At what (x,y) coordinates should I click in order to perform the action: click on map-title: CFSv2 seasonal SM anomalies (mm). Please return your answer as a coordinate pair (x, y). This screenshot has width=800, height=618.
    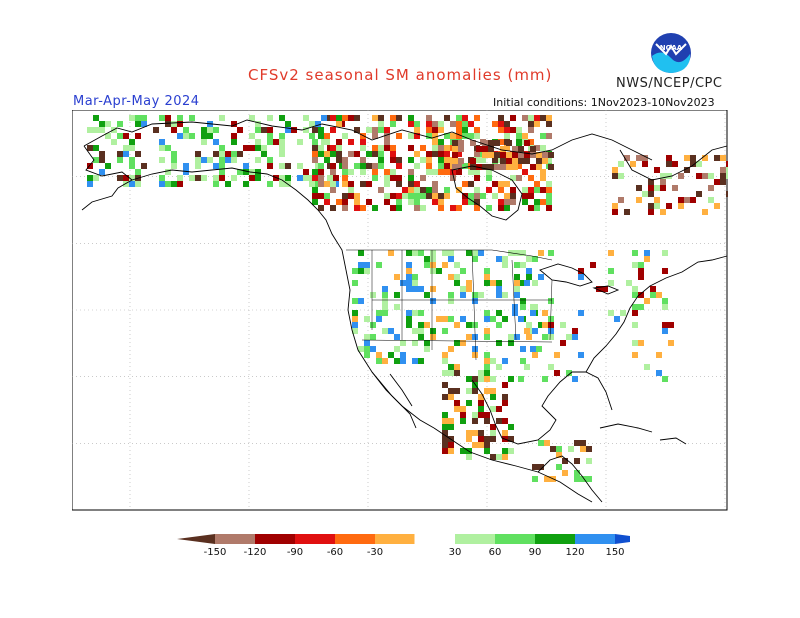
    Looking at the image, I should click on (400, 75).